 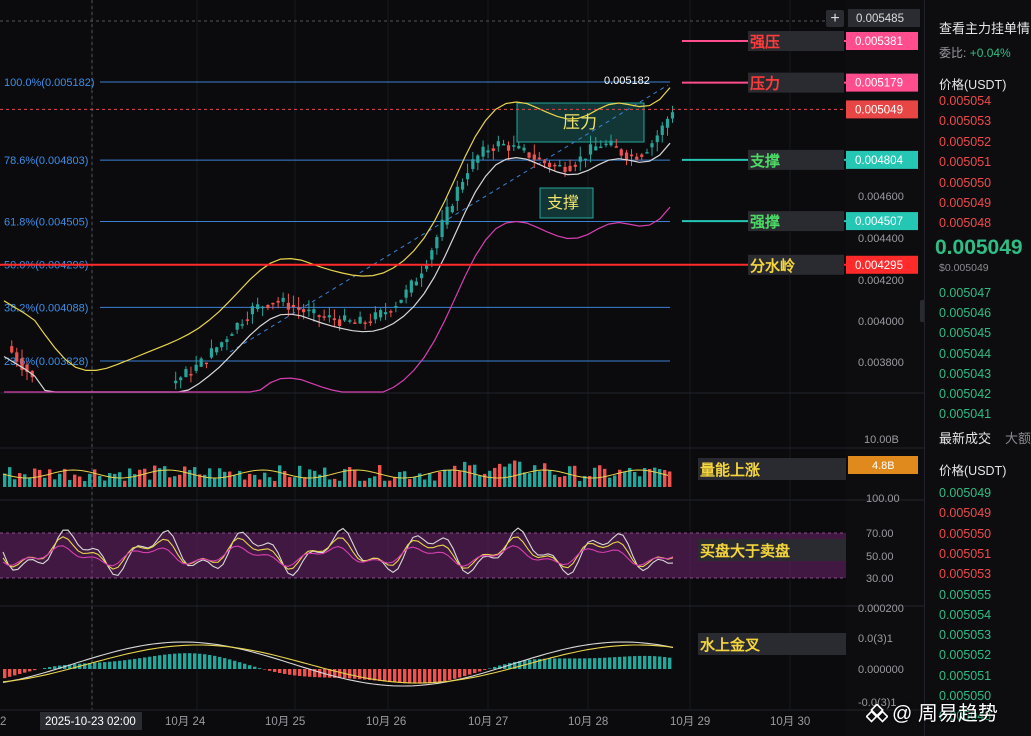 I want to click on trades-tabs: 最新成交 大额, so click(x=985, y=437).